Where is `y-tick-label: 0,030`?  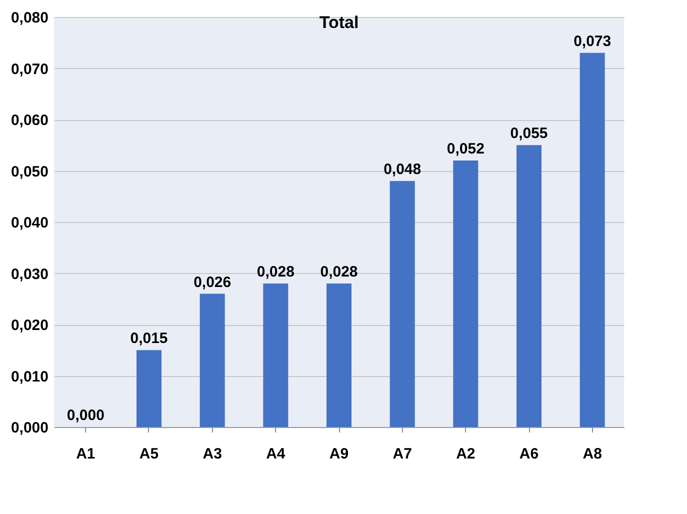
y-tick-label: 0,030 is located at coordinates (29, 274).